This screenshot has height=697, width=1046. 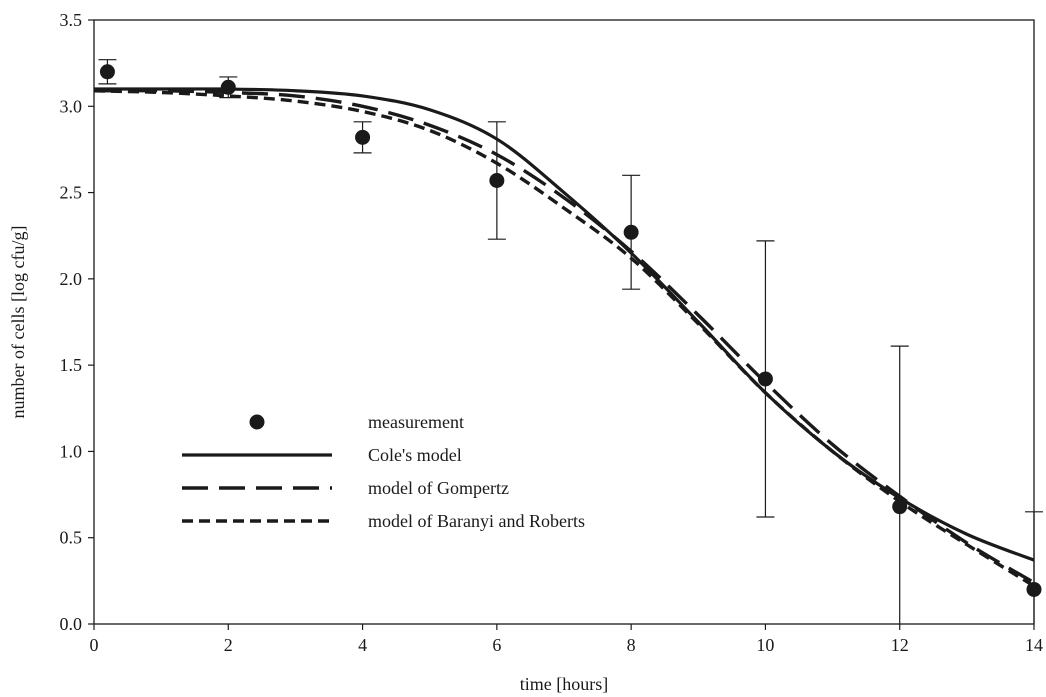 What do you see at coordinates (71, 20) in the screenshot?
I see `y-tick-label: 3.5` at bounding box center [71, 20].